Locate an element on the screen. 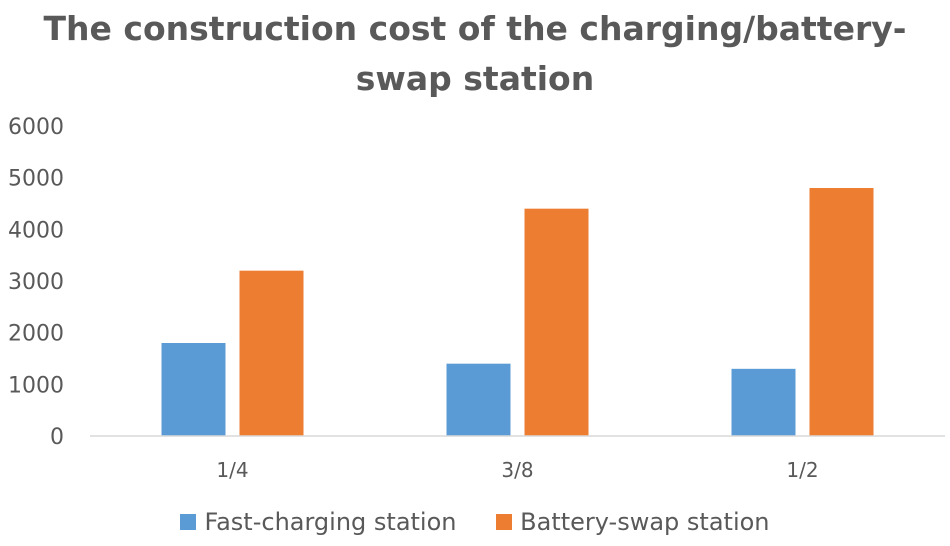 The height and width of the screenshot is (546, 950). y-axis-labels: 0 1000 2000 3000 4000 5000 6000 is located at coordinates (36, 282).